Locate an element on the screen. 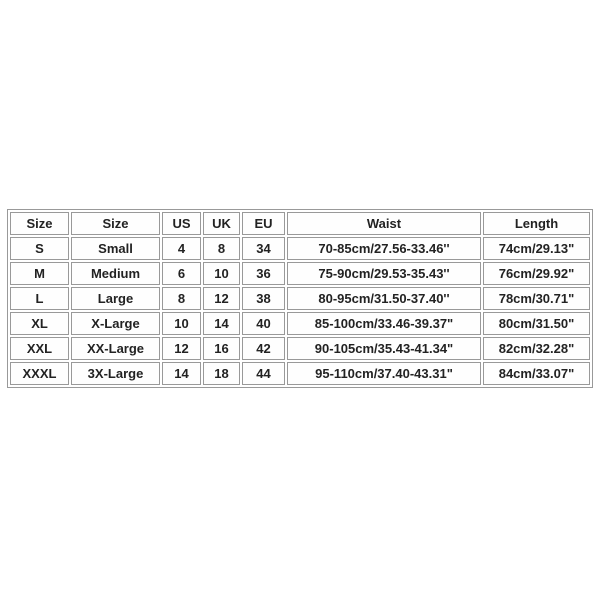 Image resolution: width=600 pixels, height=600 pixels. table-cell: 80-95cm/31.50-37.40'' is located at coordinates (384, 298).